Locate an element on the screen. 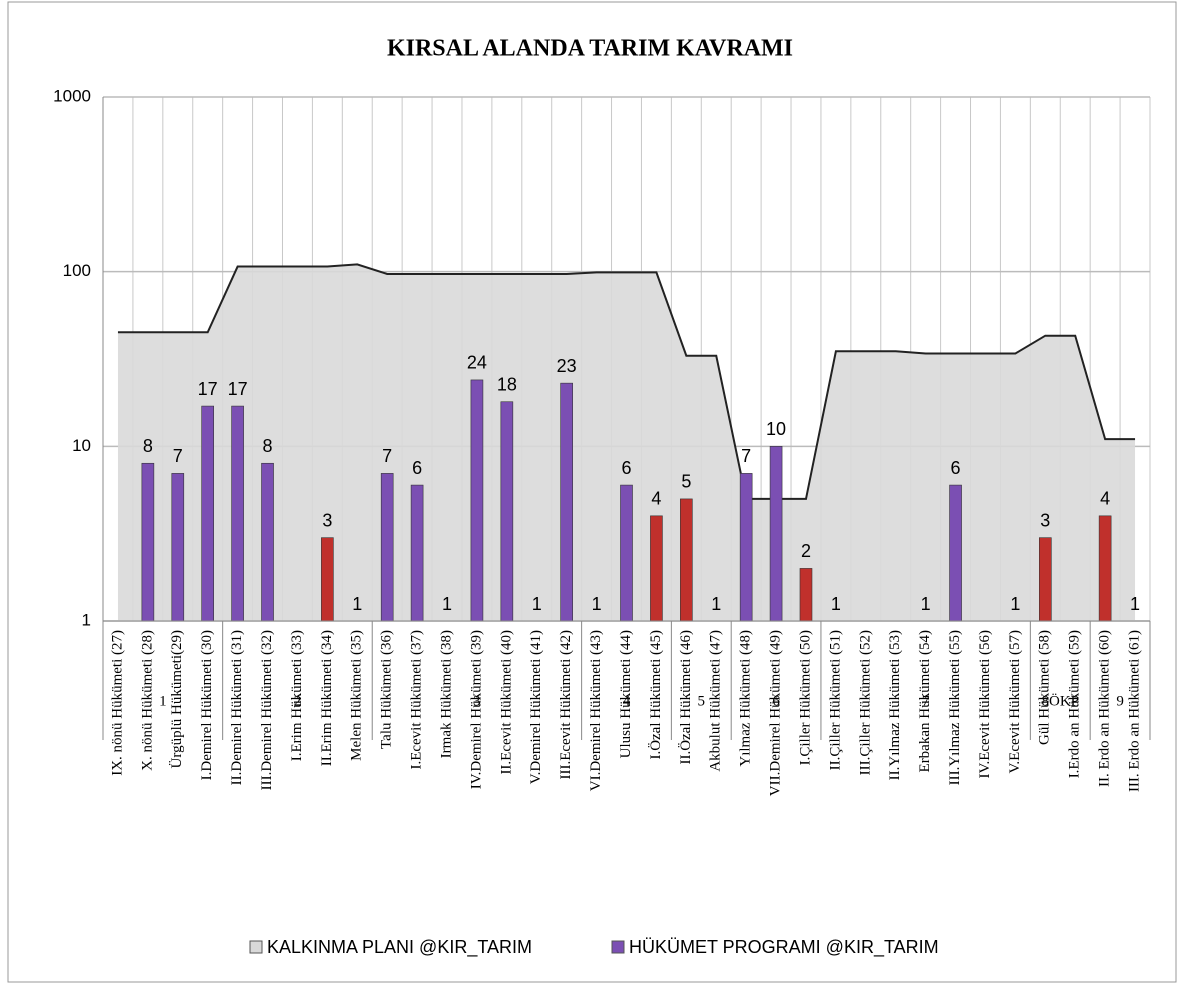  y-tick-label: 1 is located at coordinates (86, 619).